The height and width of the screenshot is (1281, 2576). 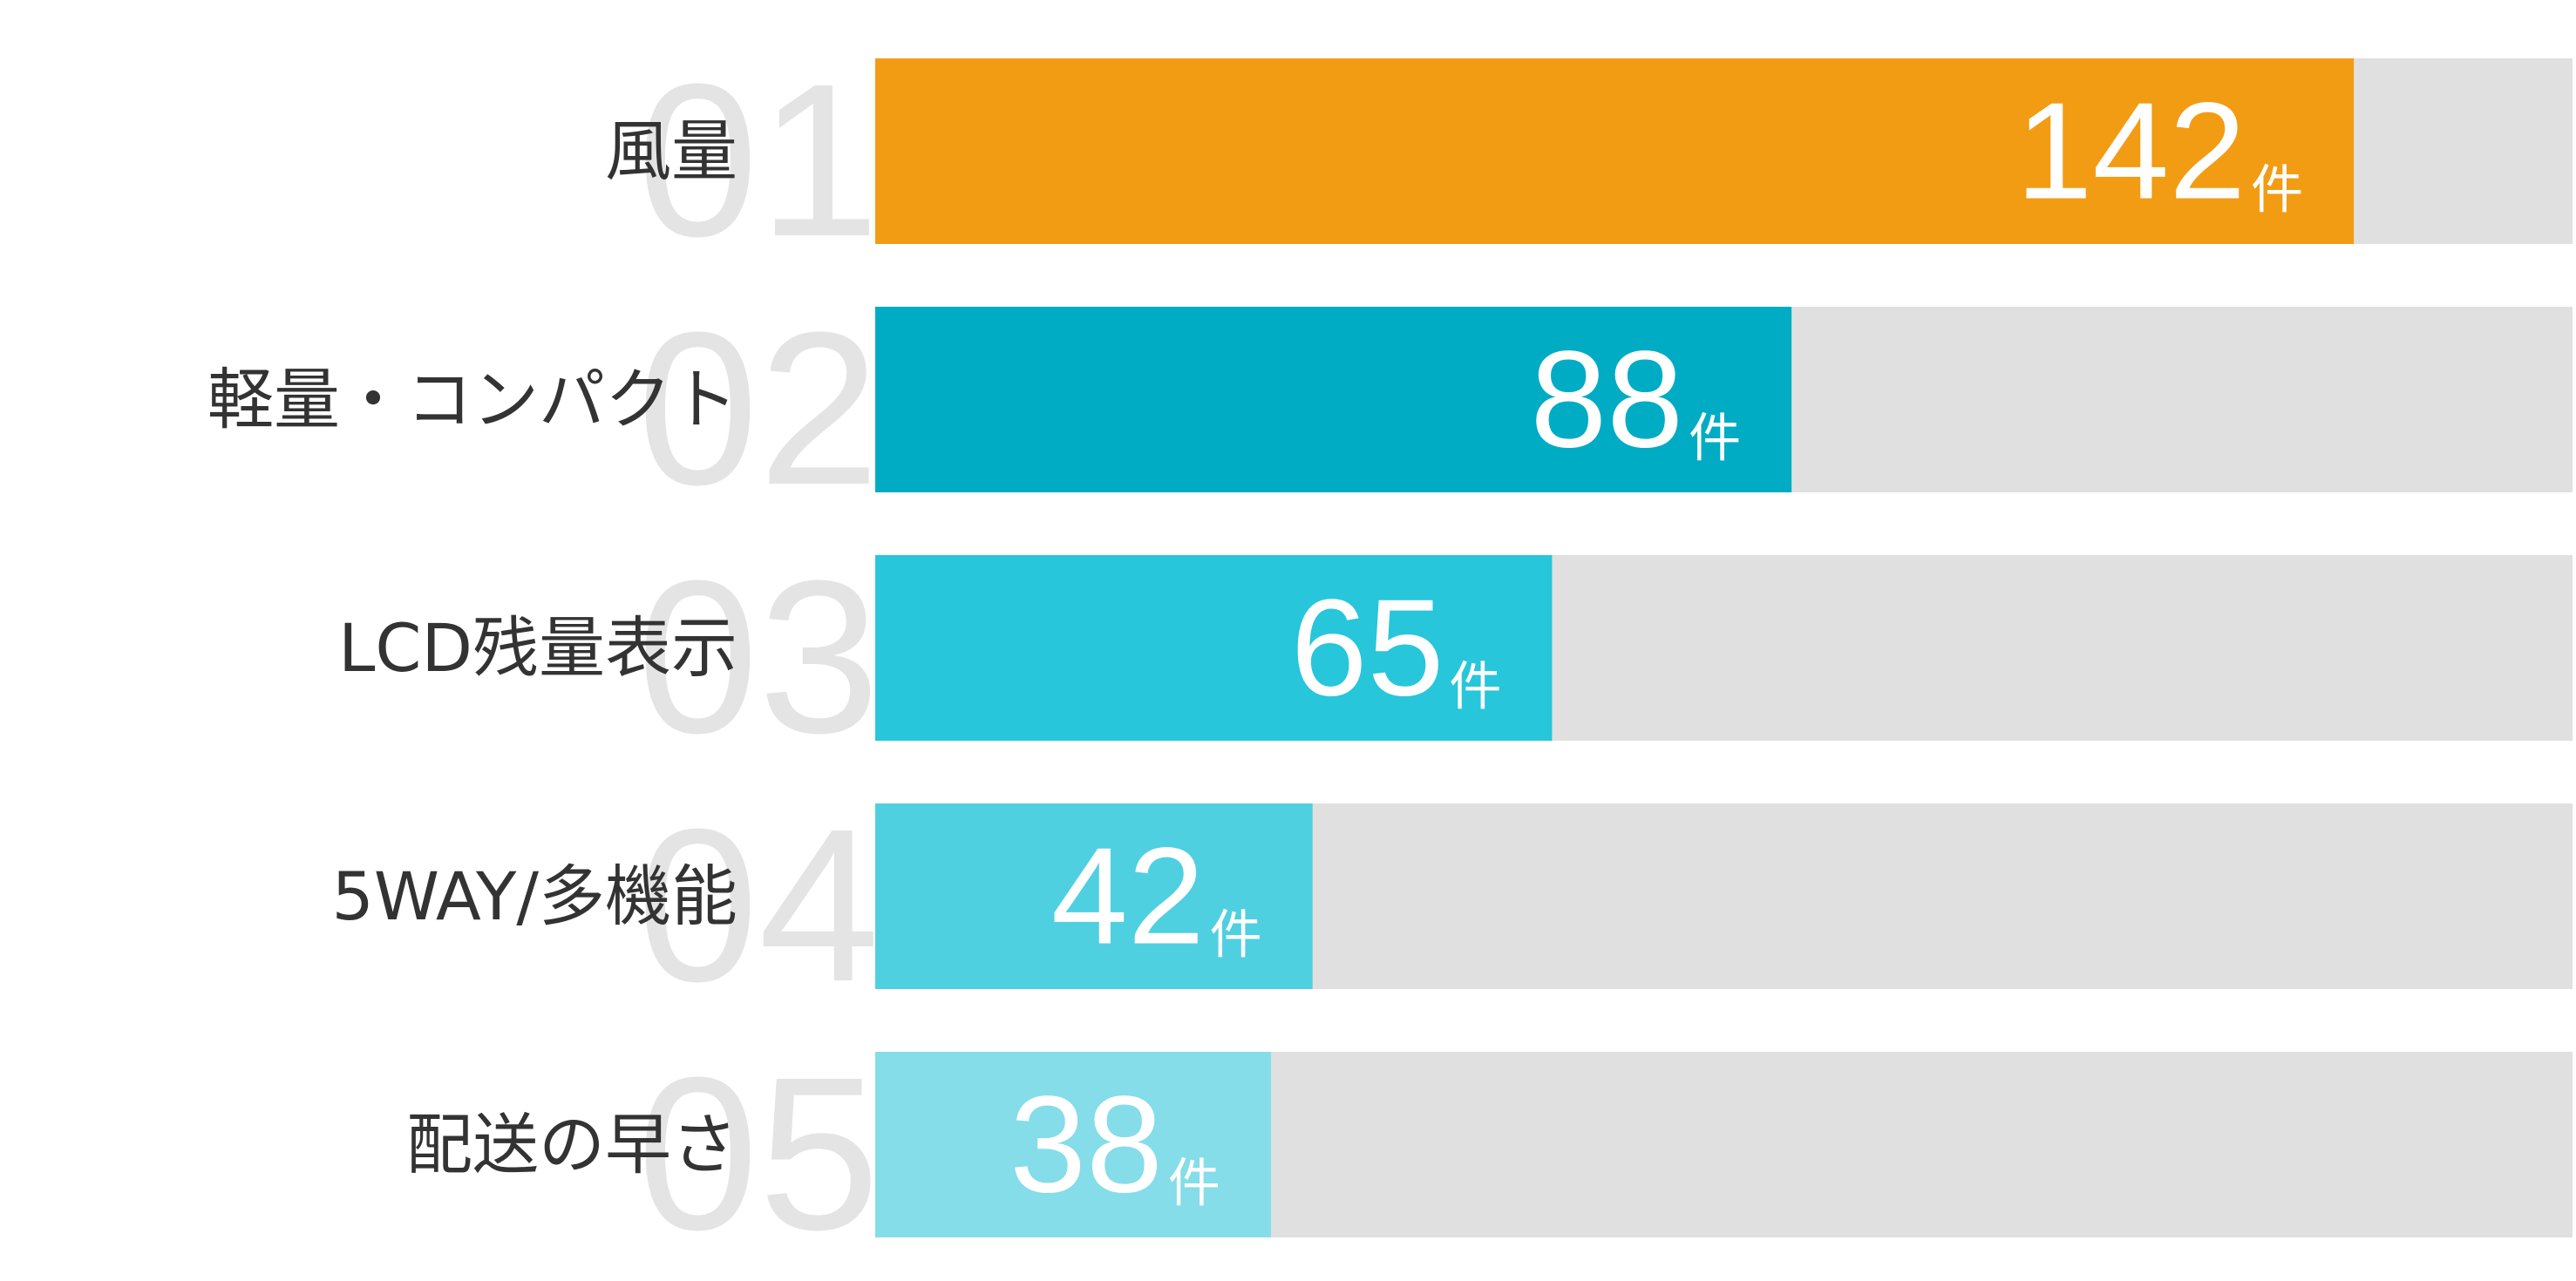 What do you see at coordinates (537, 648) in the screenshot?
I see `category-label: LCD残量表示` at bounding box center [537, 648].